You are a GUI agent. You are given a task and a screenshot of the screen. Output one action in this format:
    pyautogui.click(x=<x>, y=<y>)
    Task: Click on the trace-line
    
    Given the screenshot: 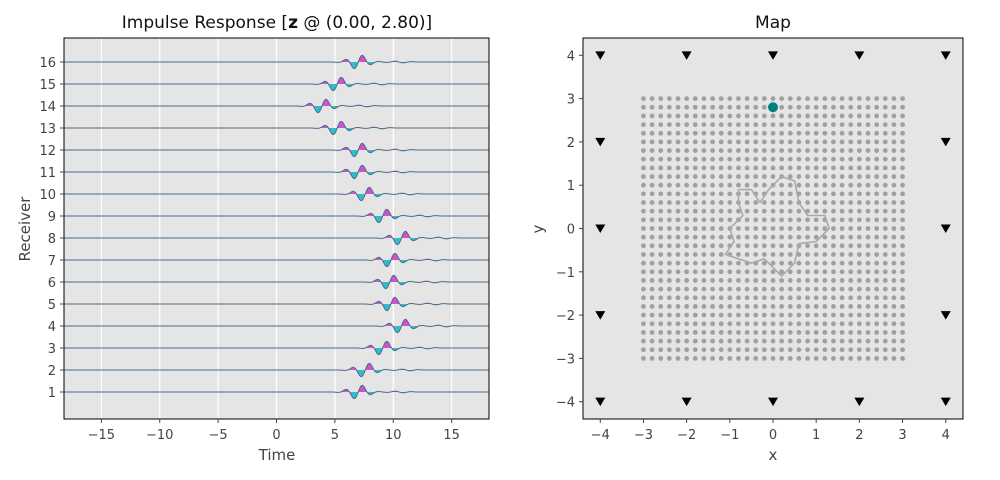 What is the action you would take?
    pyautogui.click(x=276, y=150)
    